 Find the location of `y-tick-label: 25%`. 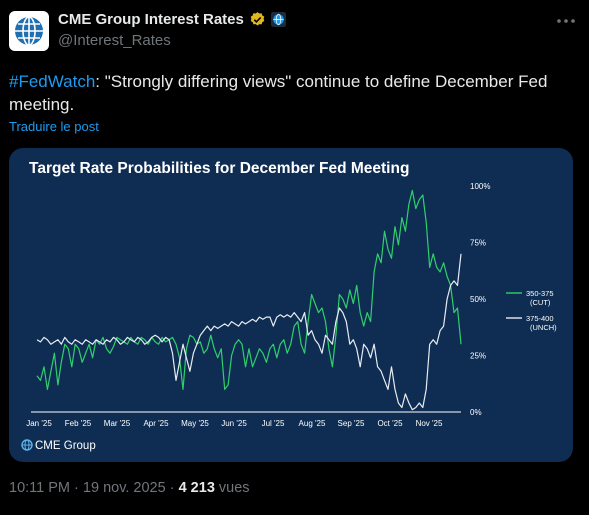

y-tick-label: 25% is located at coordinates (478, 356).